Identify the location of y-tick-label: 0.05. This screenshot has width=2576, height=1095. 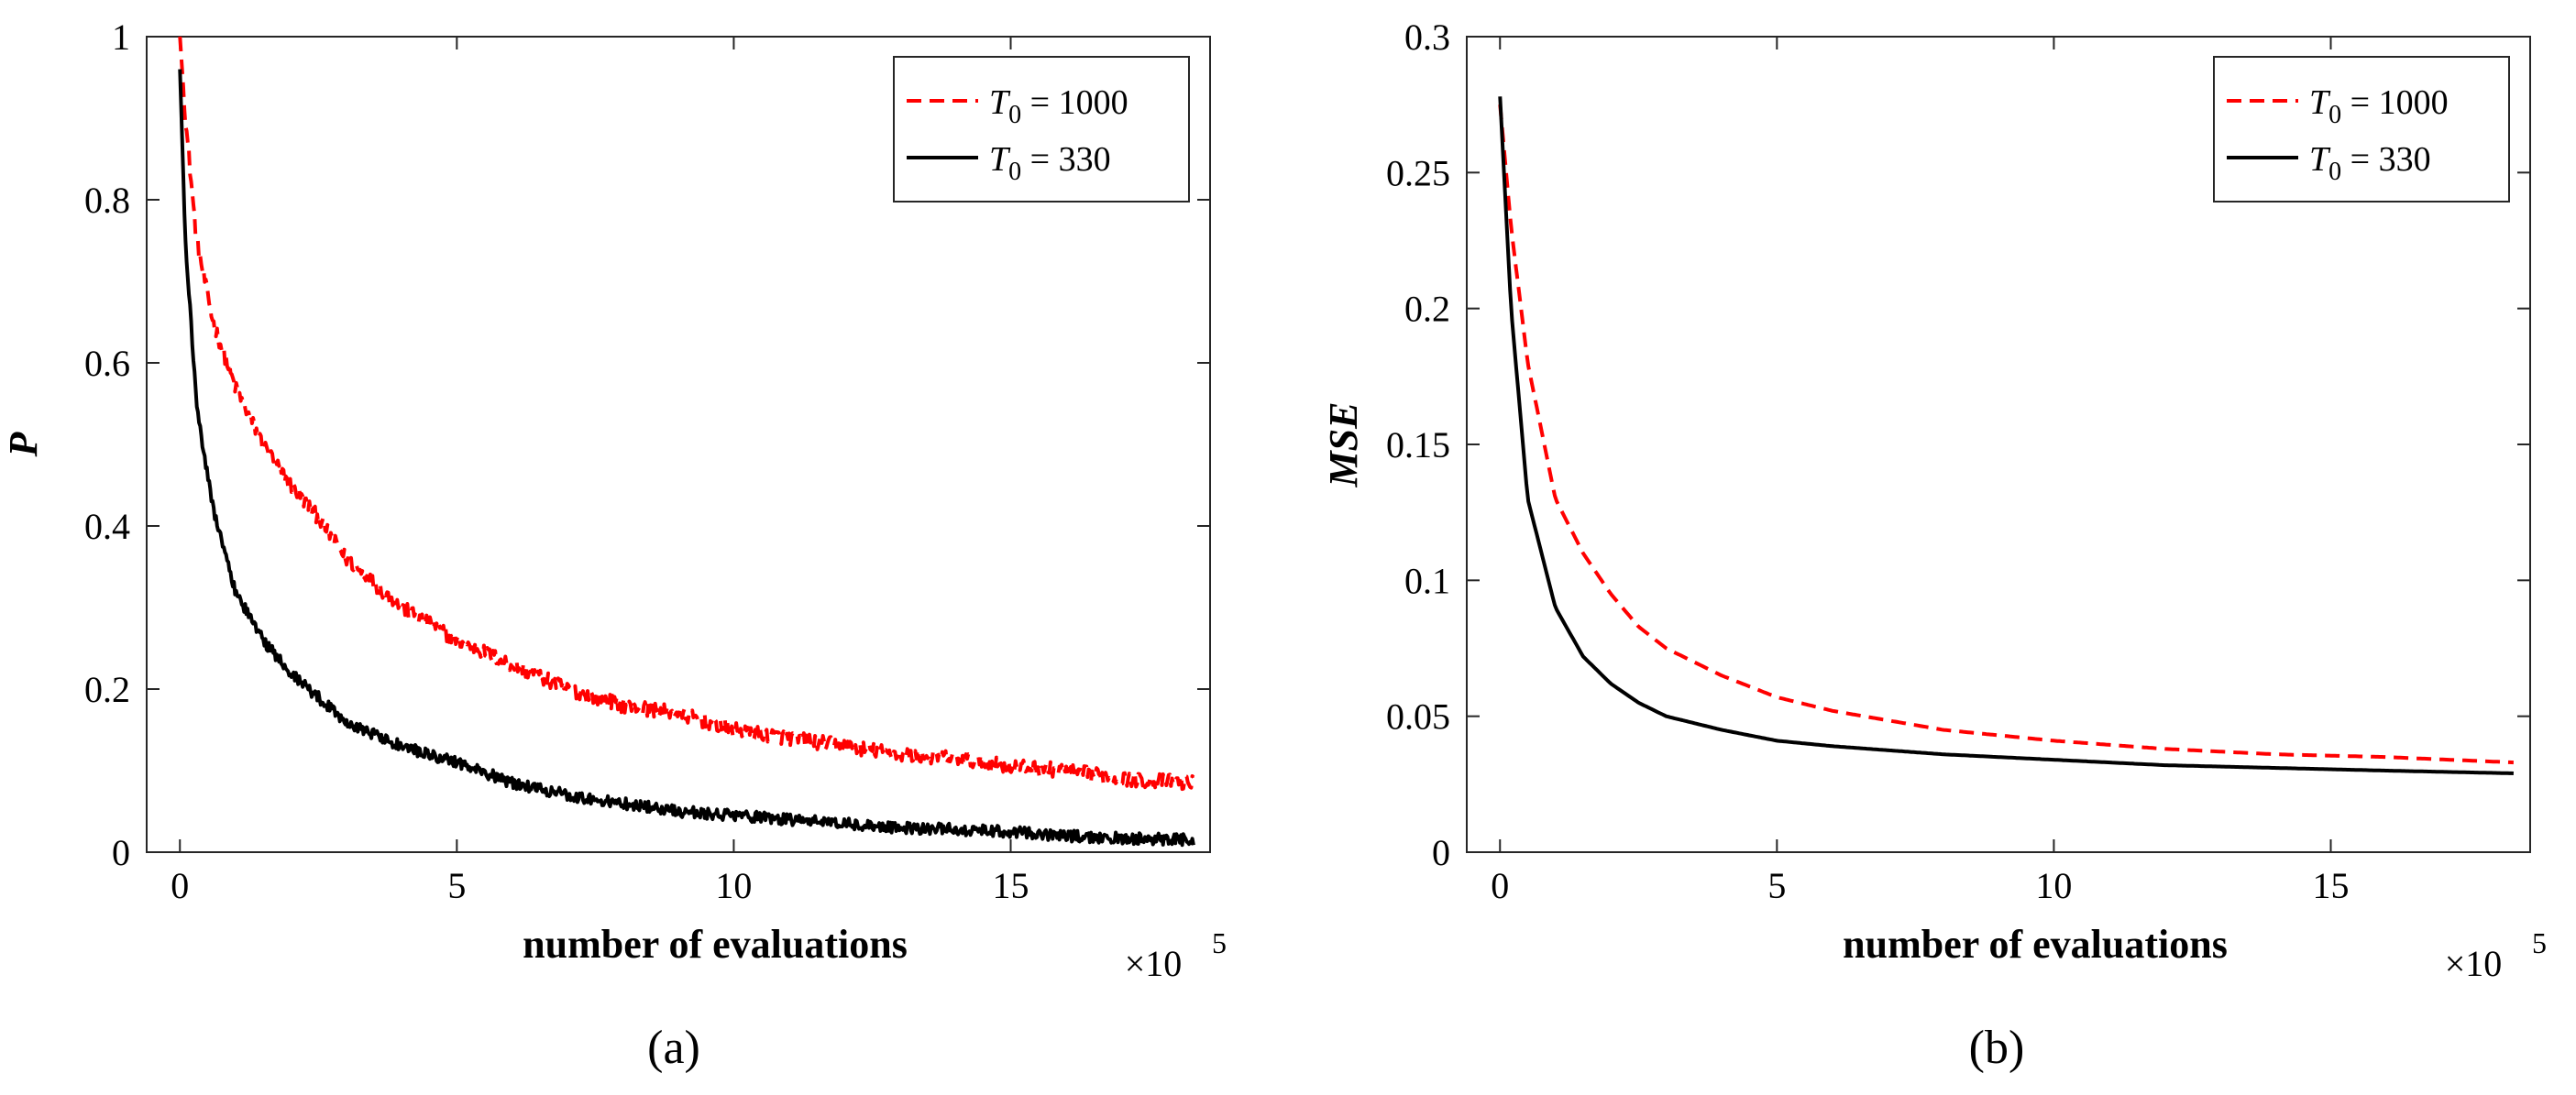
(1418, 717).